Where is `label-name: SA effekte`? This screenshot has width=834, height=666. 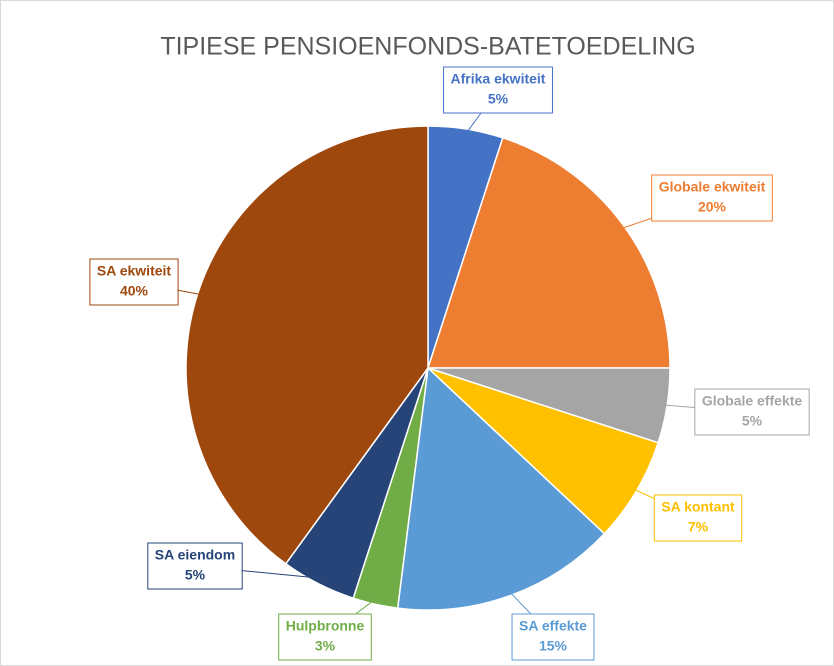
label-name: SA effekte is located at coordinates (553, 626).